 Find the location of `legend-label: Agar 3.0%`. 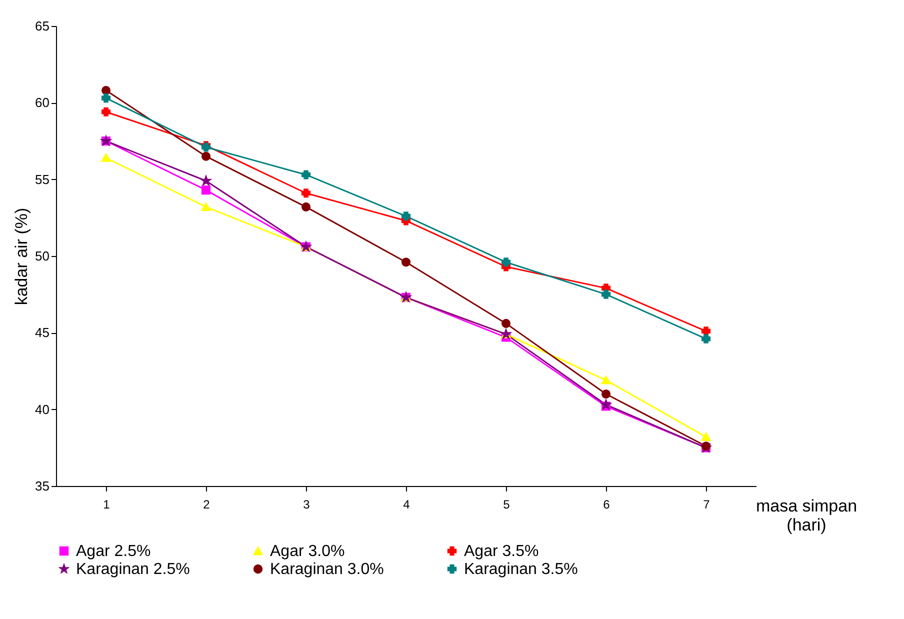

legend-label: Agar 3.0% is located at coordinates (307, 551).